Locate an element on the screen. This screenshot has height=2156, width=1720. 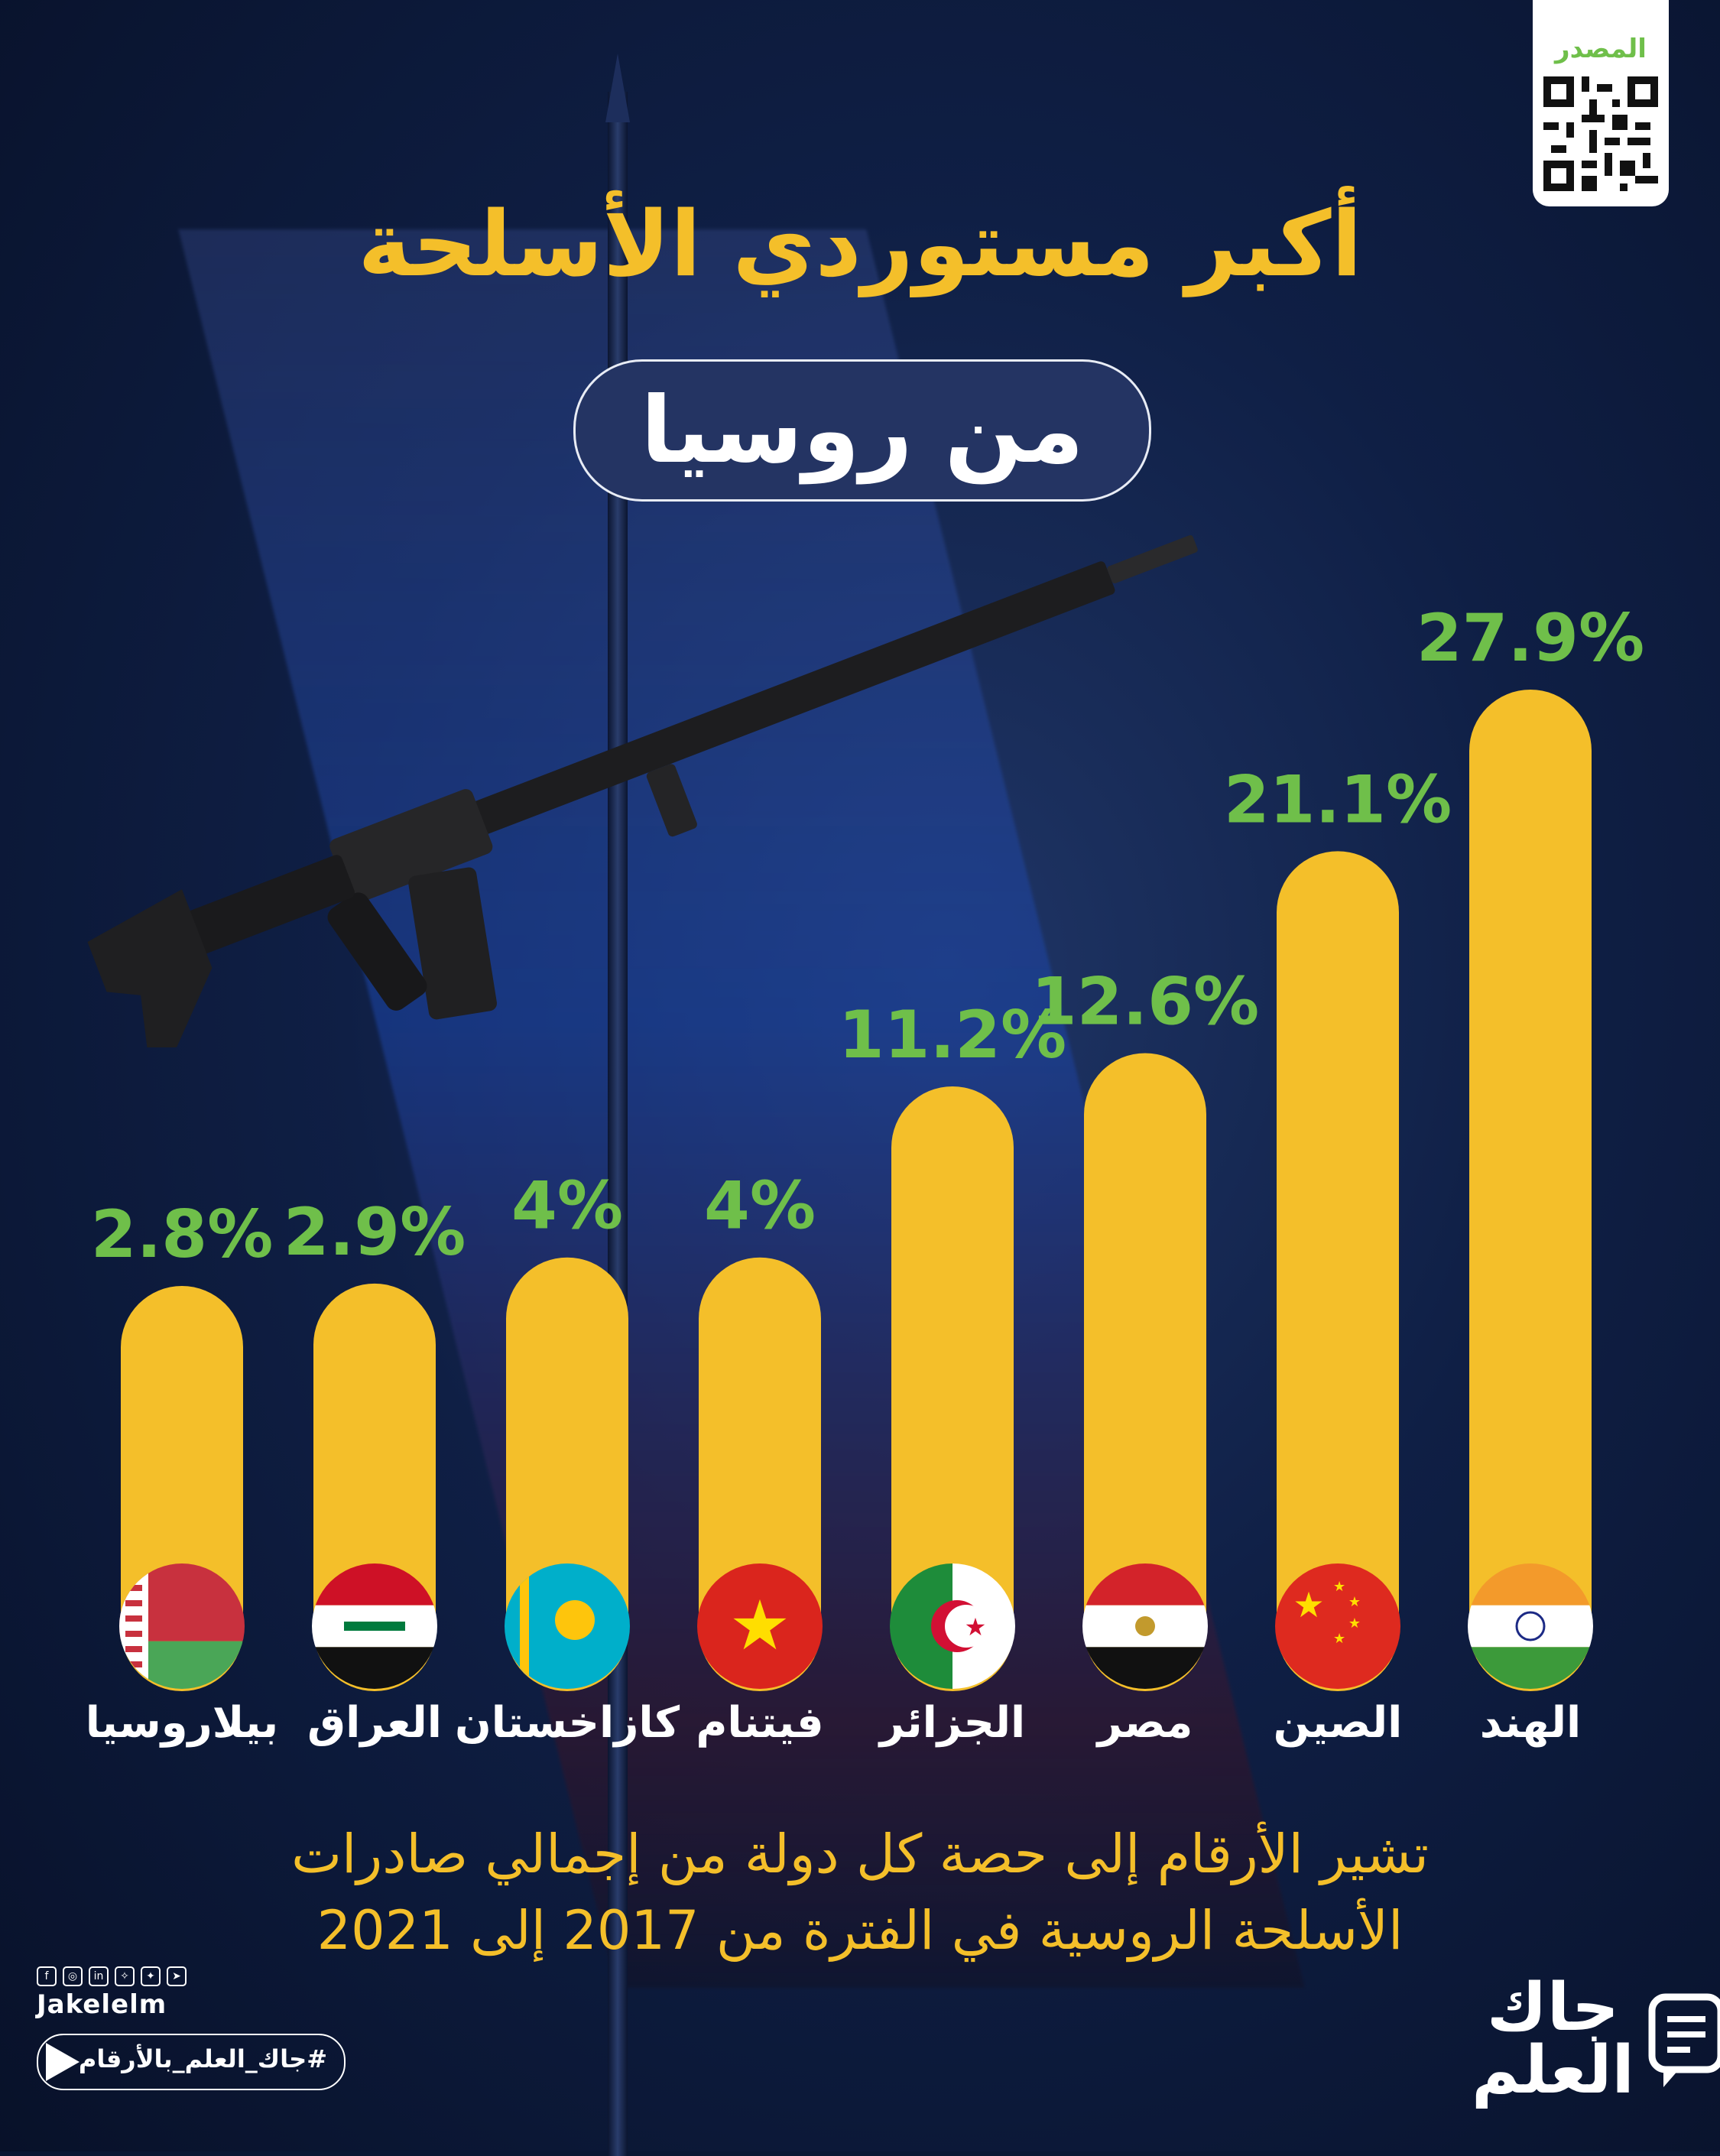
chat-bubble-icon is located at coordinates (1684, 2040).